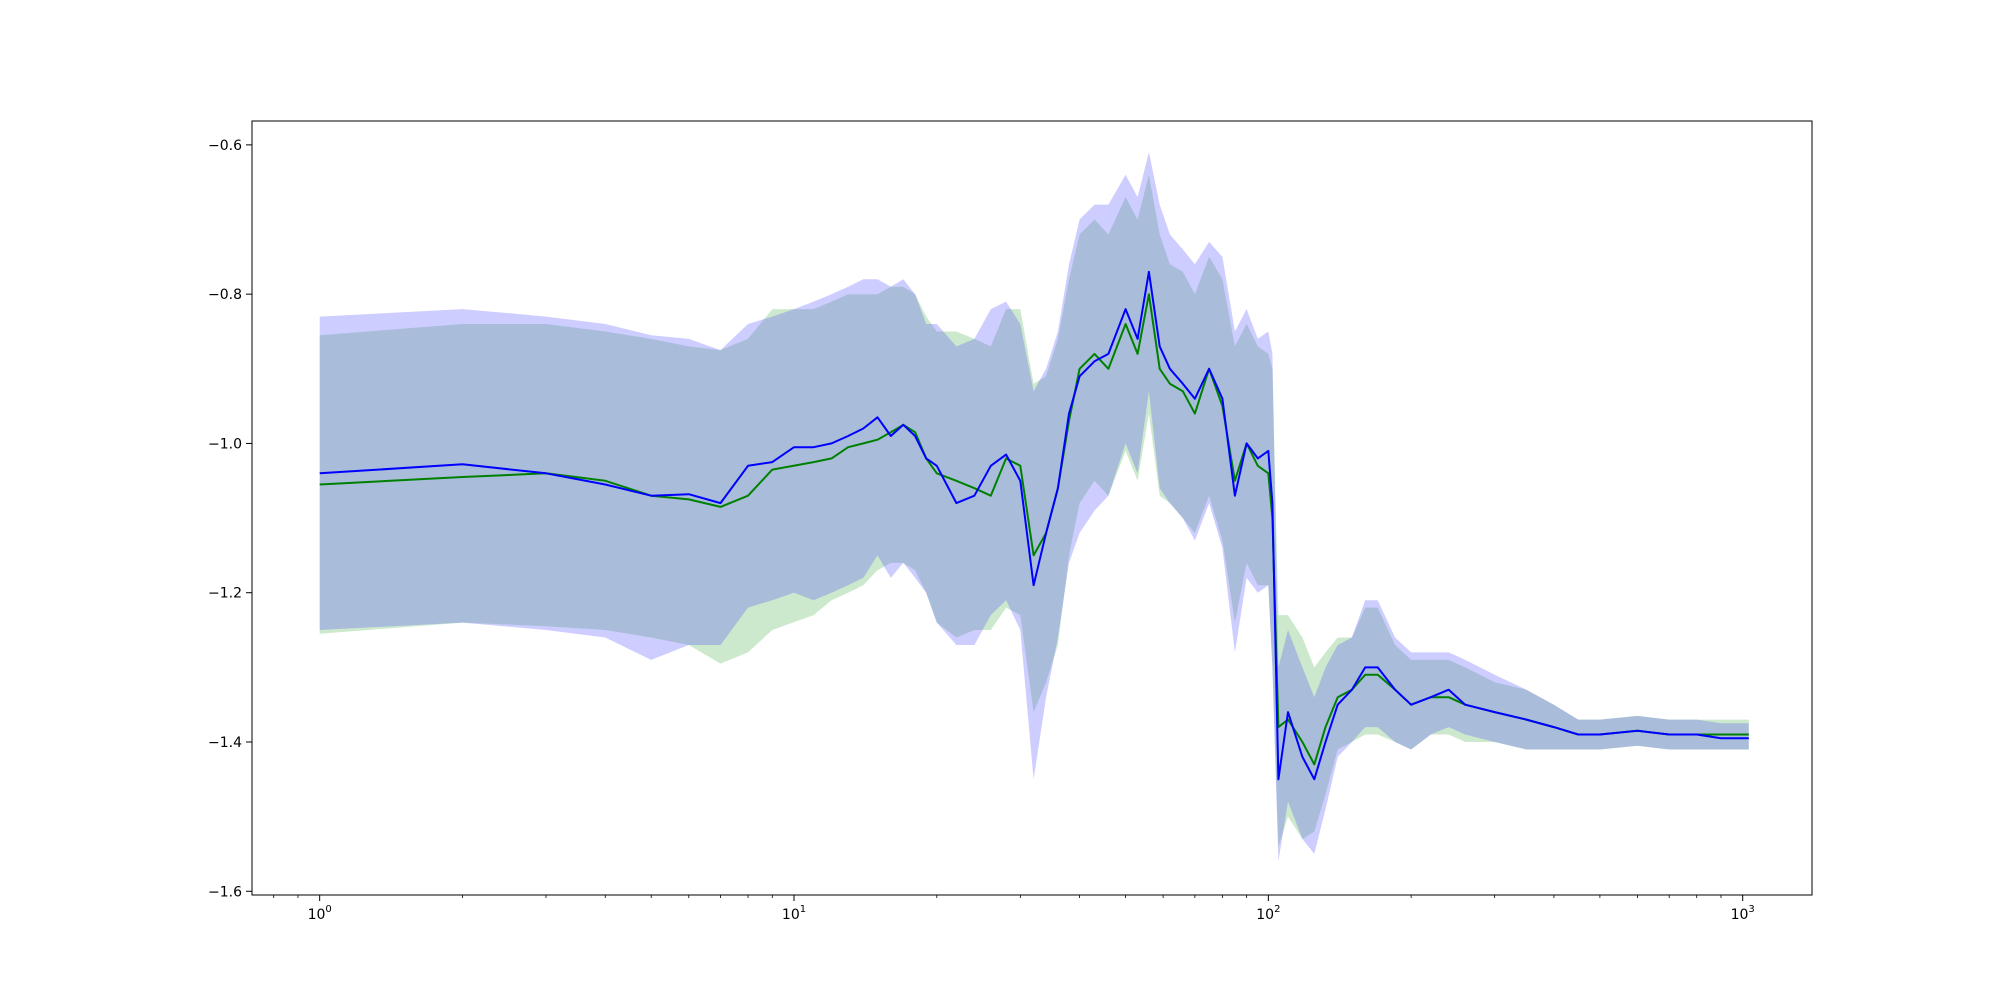  What do you see at coordinates (225, 146) in the screenshot?
I see `y-tick-label: −0.6` at bounding box center [225, 146].